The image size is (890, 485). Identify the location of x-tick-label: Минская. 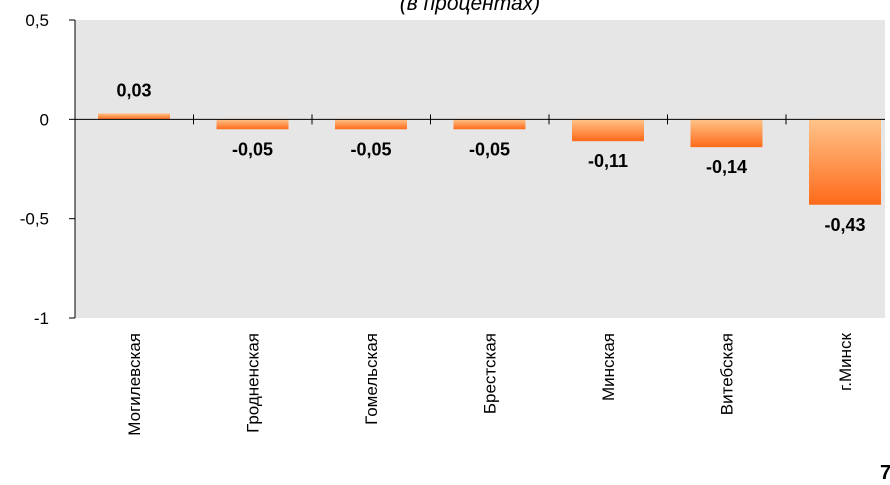
(608, 367).